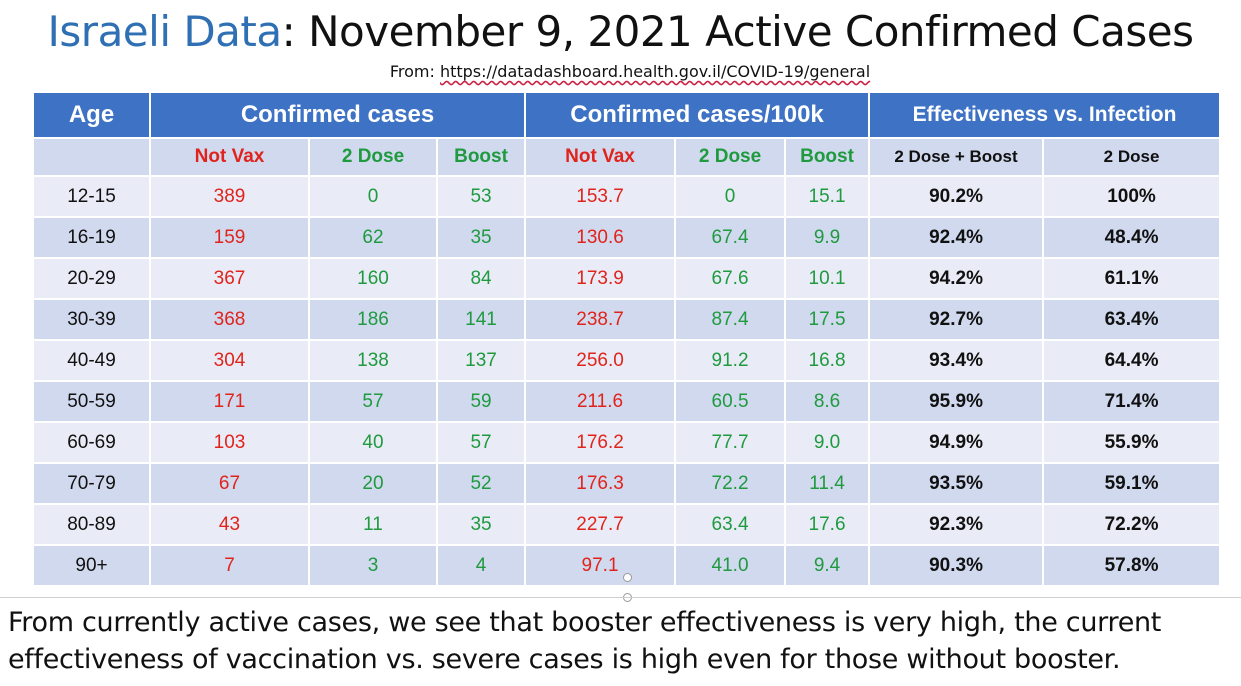  What do you see at coordinates (600, 360) in the screenshot?
I see `cell-not-vax-100k: 256.0` at bounding box center [600, 360].